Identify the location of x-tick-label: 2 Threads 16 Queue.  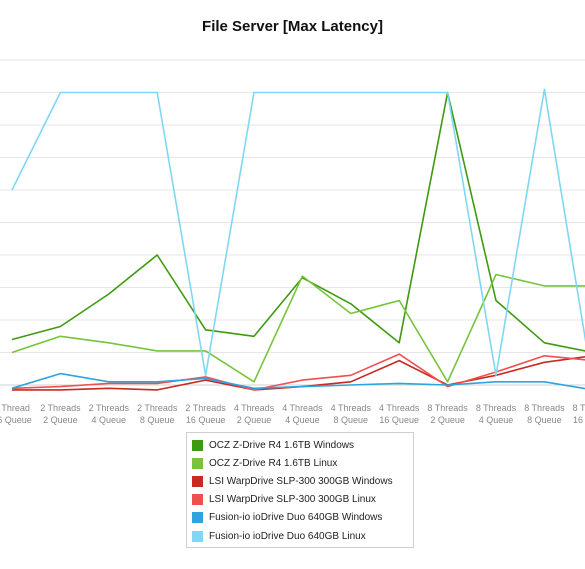
(205, 414).